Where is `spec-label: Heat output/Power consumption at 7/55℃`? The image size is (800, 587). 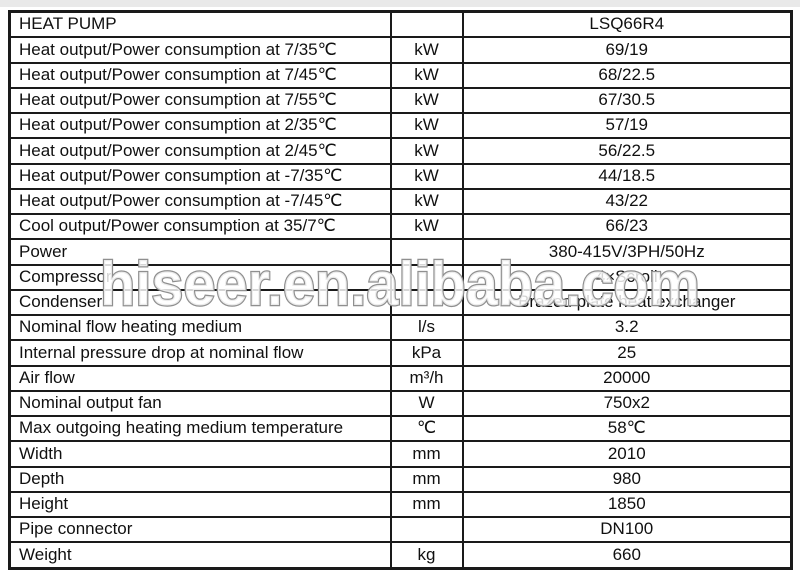
spec-label: Heat output/Power consumption at 7/55℃ is located at coordinates (200, 100).